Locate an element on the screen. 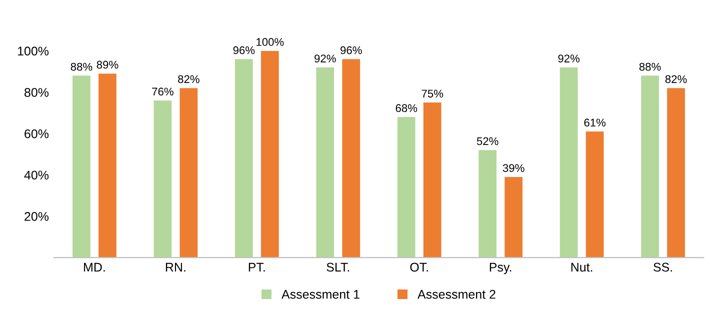 This screenshot has width=718, height=318. legend-label: Assessment 2 is located at coordinates (457, 294).